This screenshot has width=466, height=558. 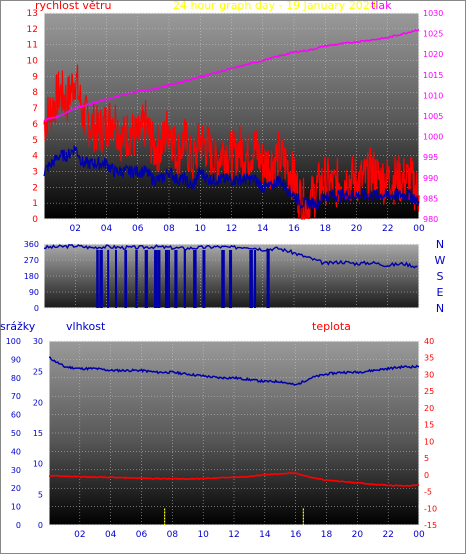 What do you see at coordinates (32, 46) in the screenshot?
I see `wind-y-tick: 11` at bounding box center [32, 46].